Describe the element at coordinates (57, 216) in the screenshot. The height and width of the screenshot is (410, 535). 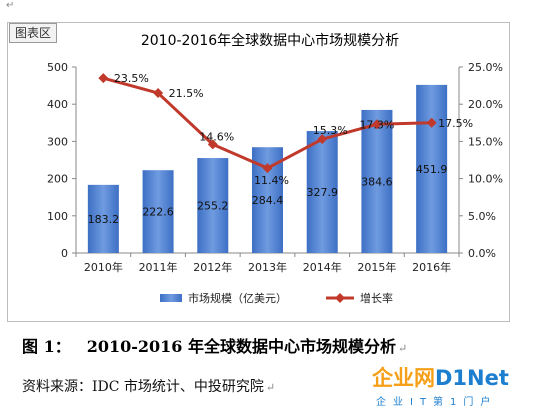
I see `y-left-tick-label: 100` at that location.